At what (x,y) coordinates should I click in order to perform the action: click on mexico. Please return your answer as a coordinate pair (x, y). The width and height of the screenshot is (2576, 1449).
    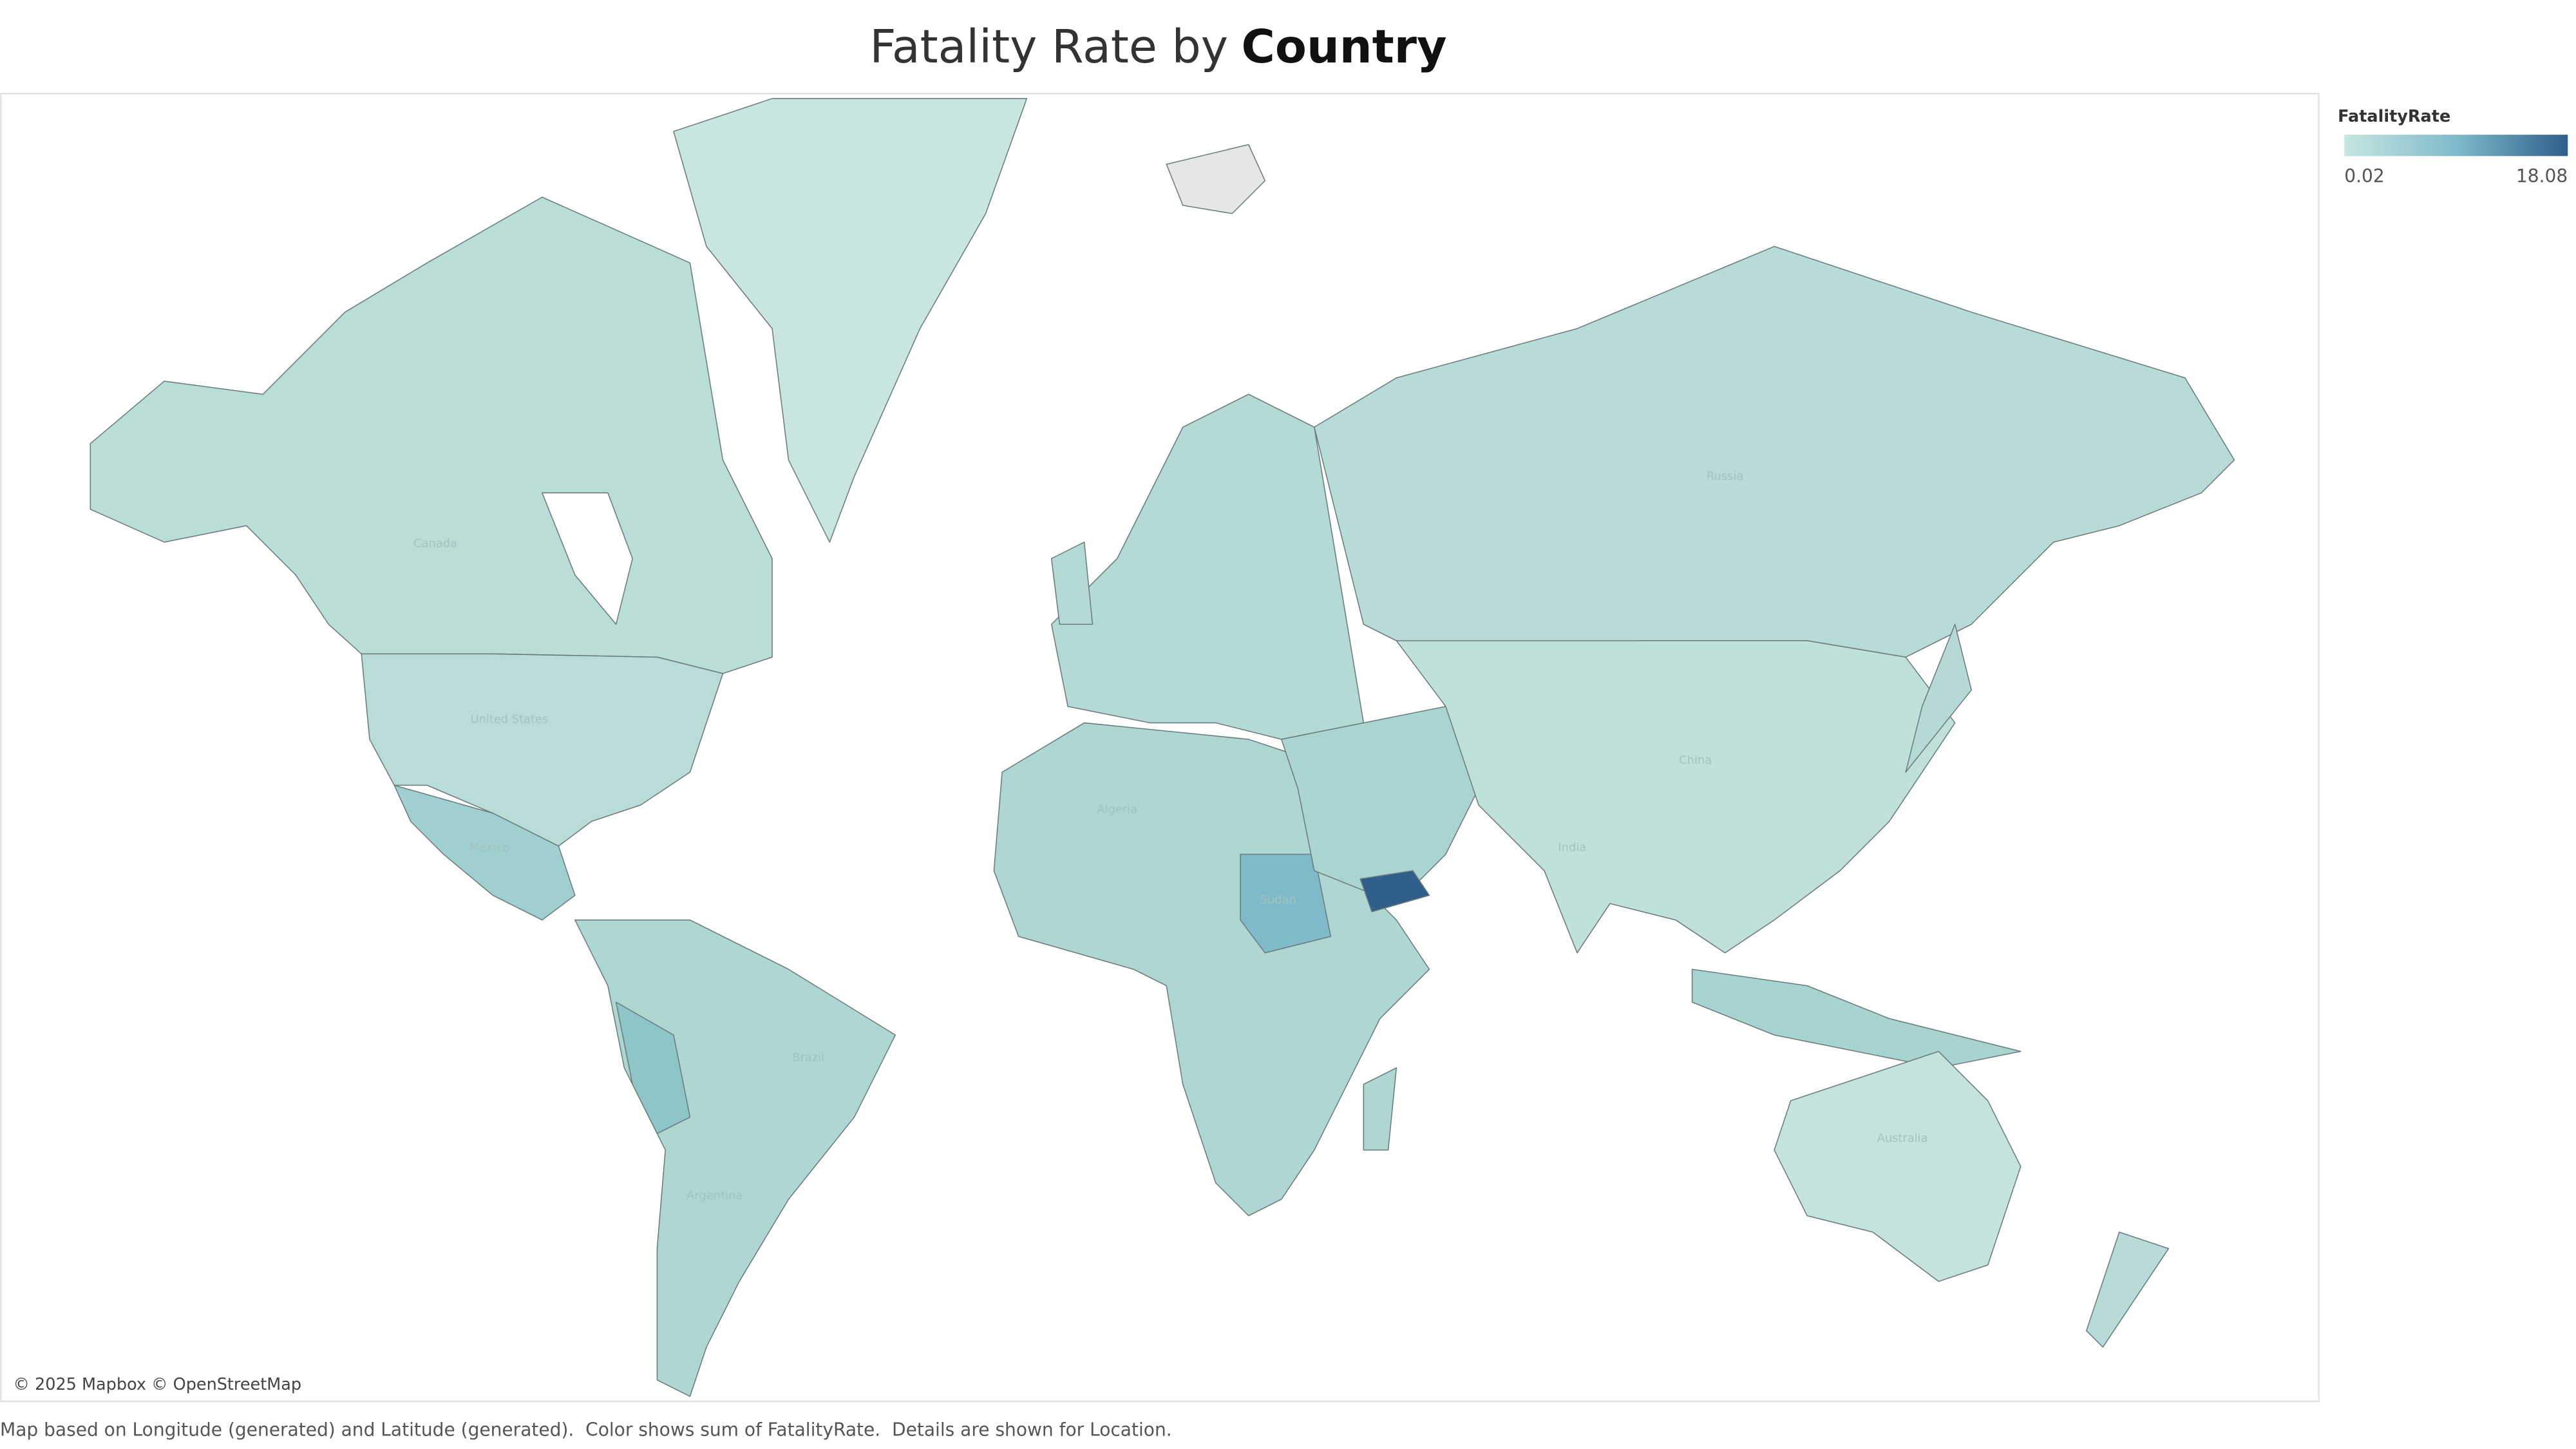
    Looking at the image, I should click on (484, 852).